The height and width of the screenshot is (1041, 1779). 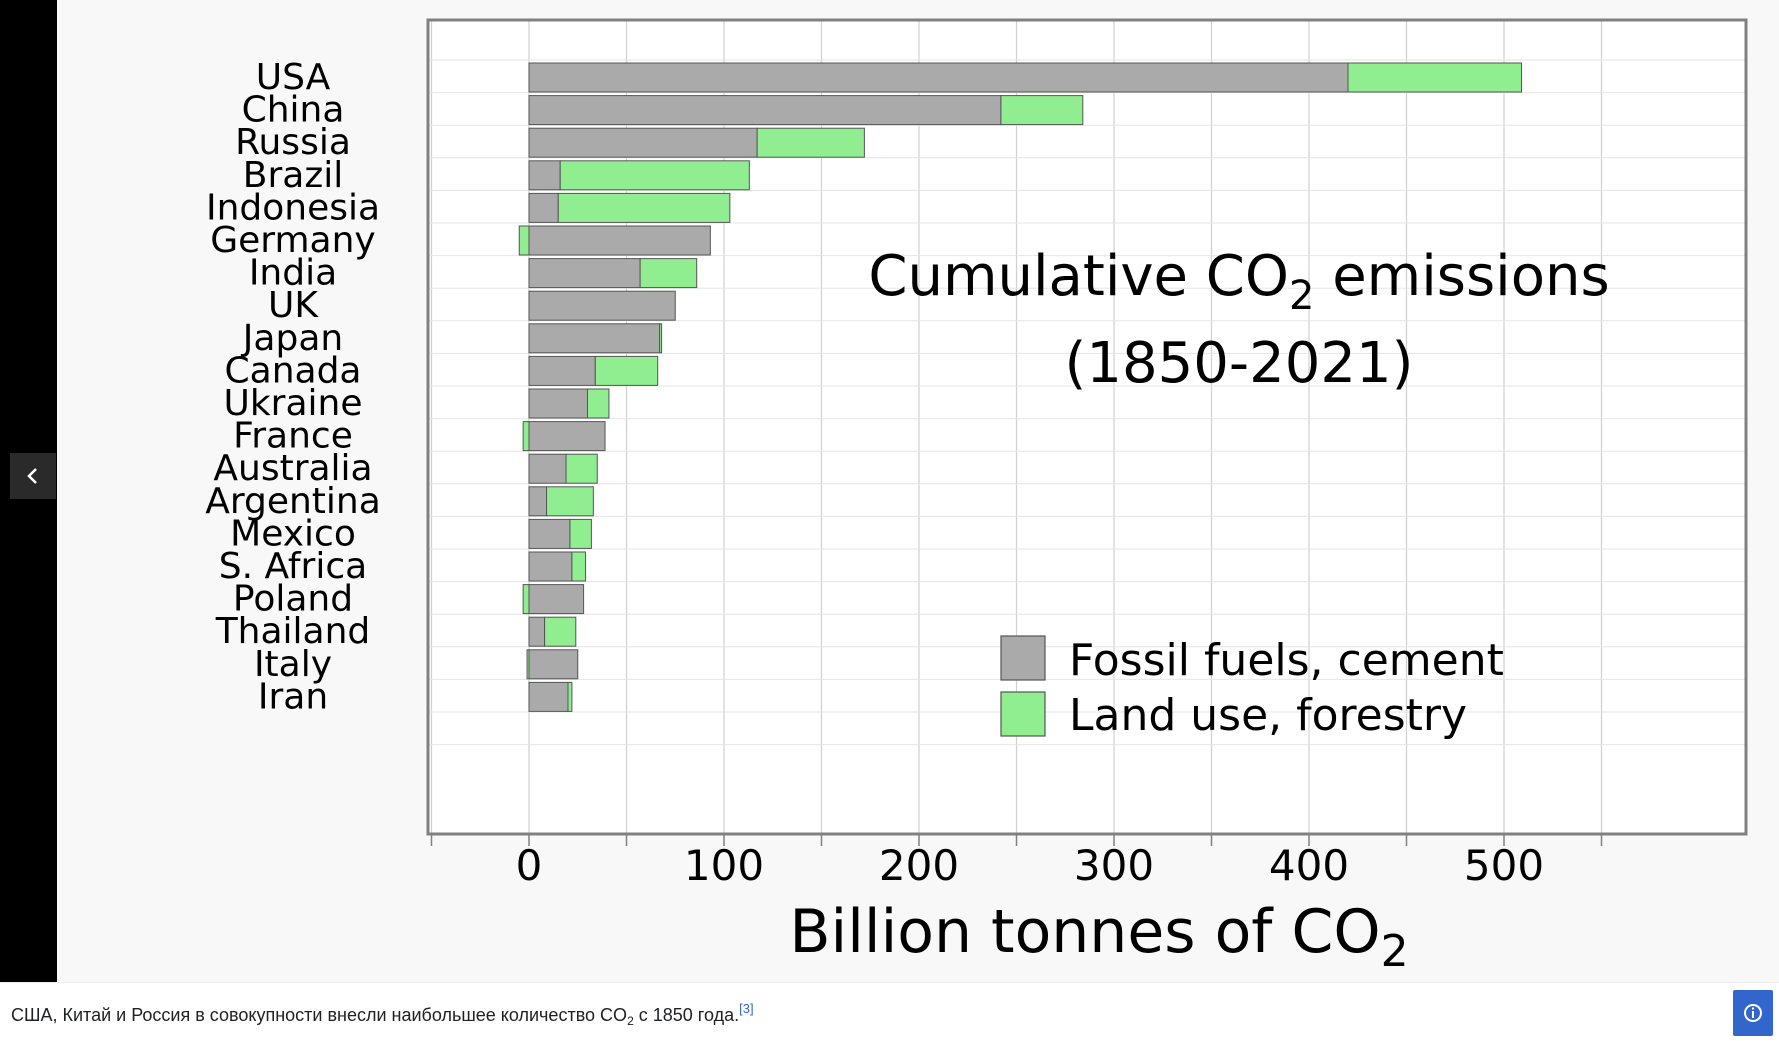 What do you see at coordinates (548, 696) in the screenshot?
I see `bar-fossil-iran` at bounding box center [548, 696].